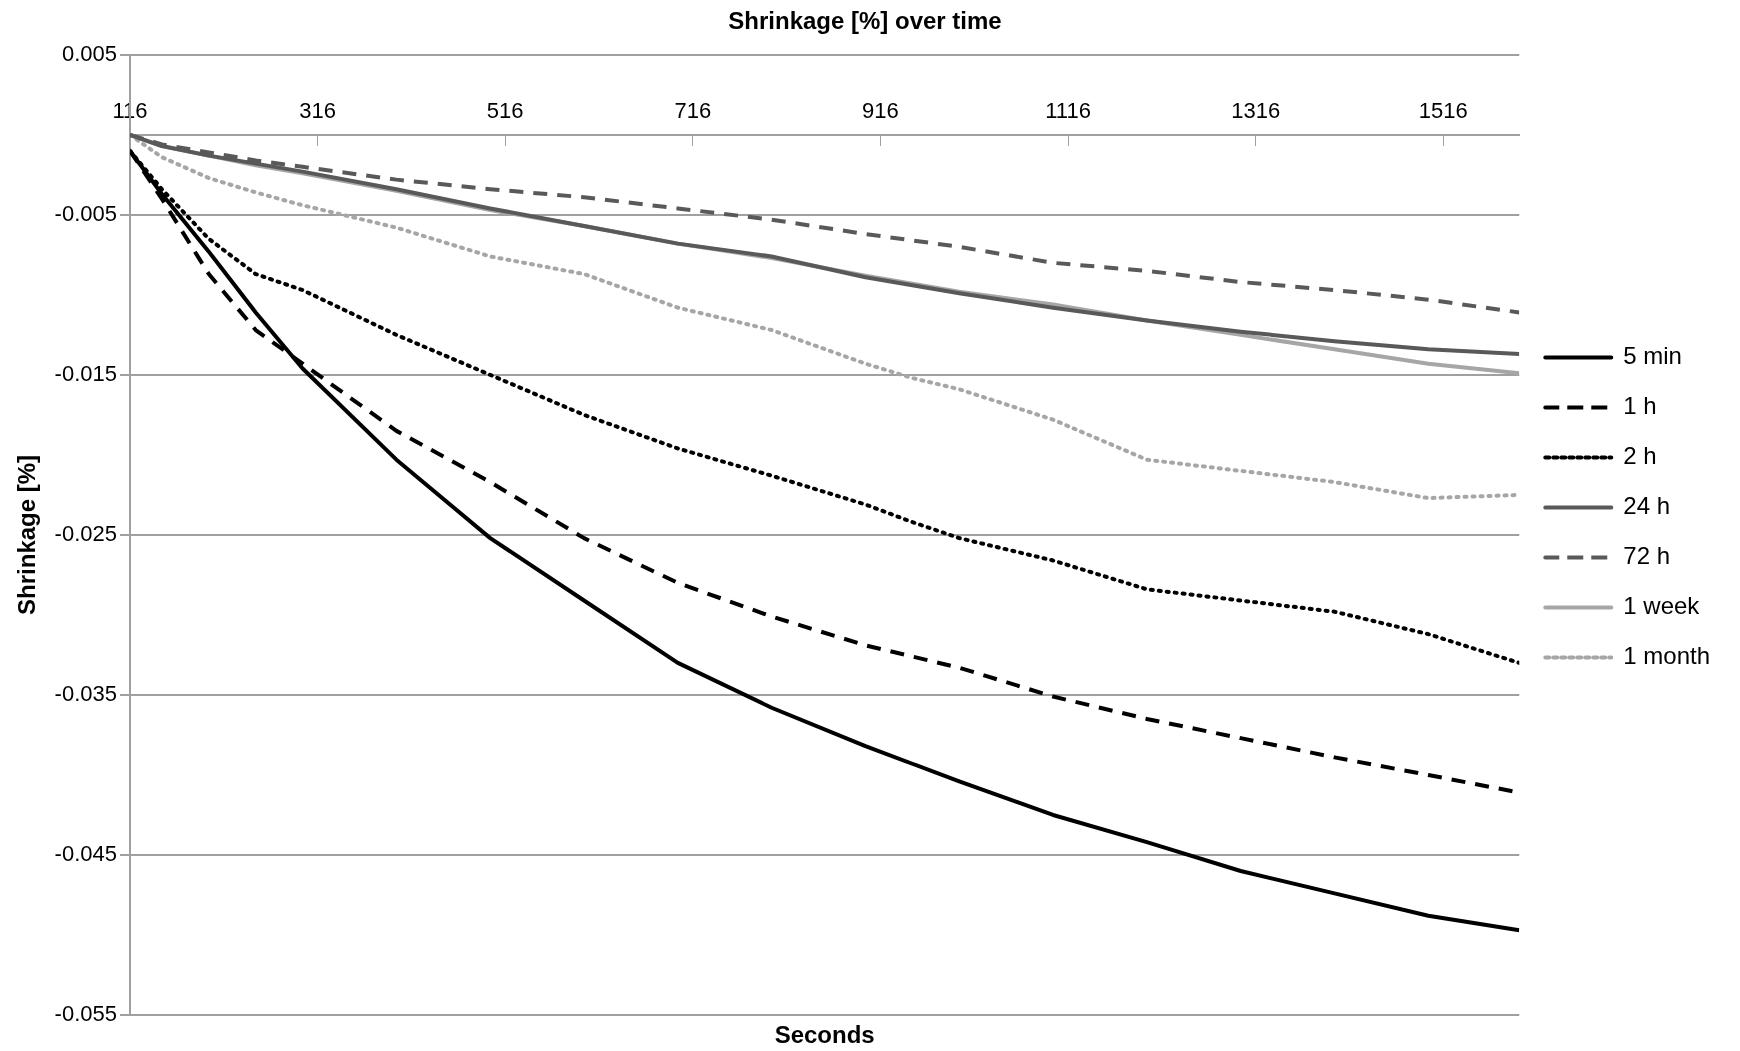  Describe the element at coordinates (85, 213) in the screenshot. I see `y-tick-label: -0.005` at that location.